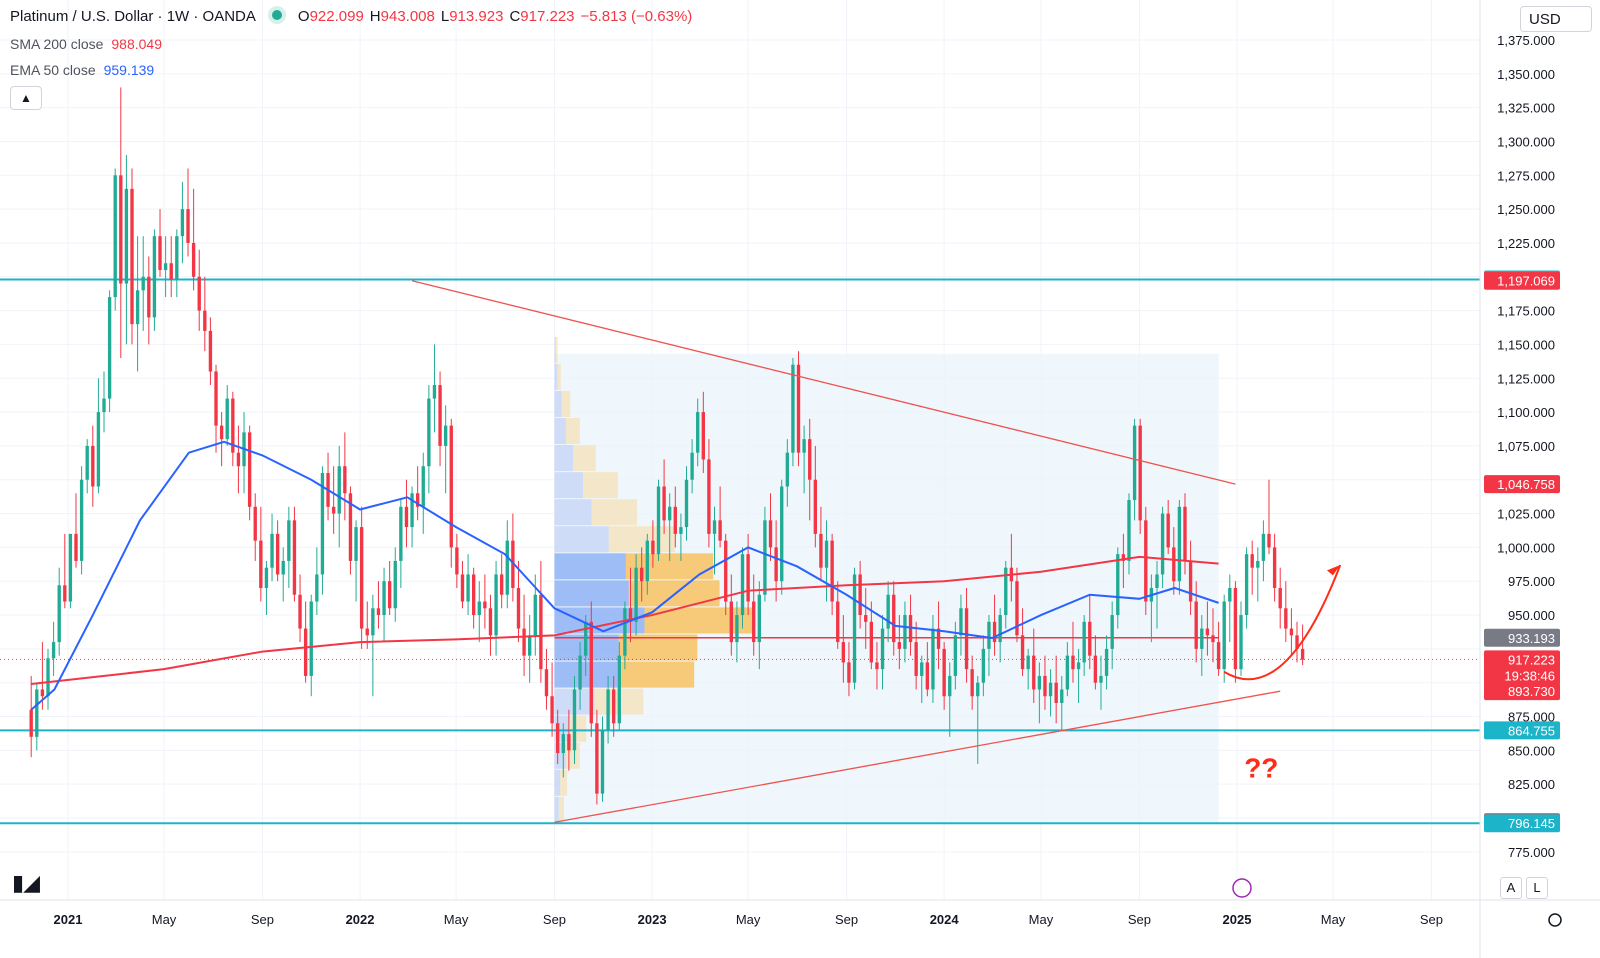 This screenshot has height=958, width=1600. I want to click on y-tick-label: 1,175.000, so click(1526, 311).